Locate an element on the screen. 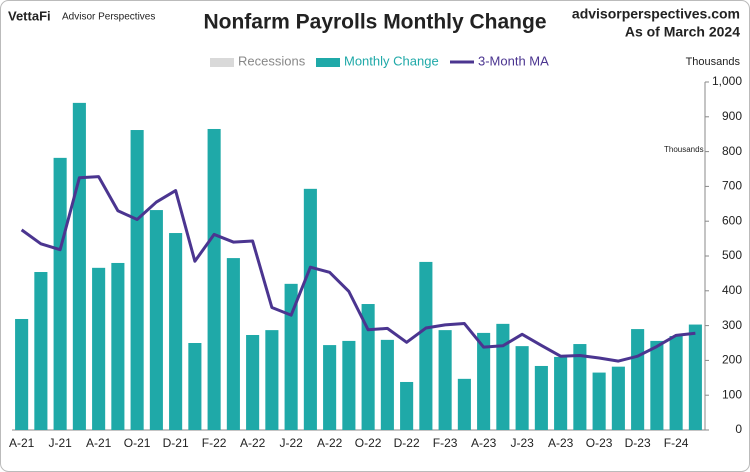  annotation: Thousands is located at coordinates (684, 149).